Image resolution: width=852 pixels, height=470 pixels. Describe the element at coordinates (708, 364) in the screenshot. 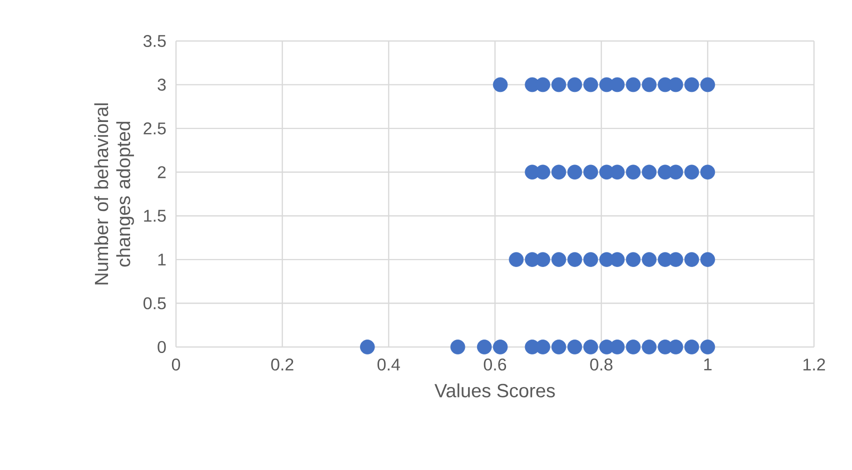

I see `x-tick-label: 1` at that location.